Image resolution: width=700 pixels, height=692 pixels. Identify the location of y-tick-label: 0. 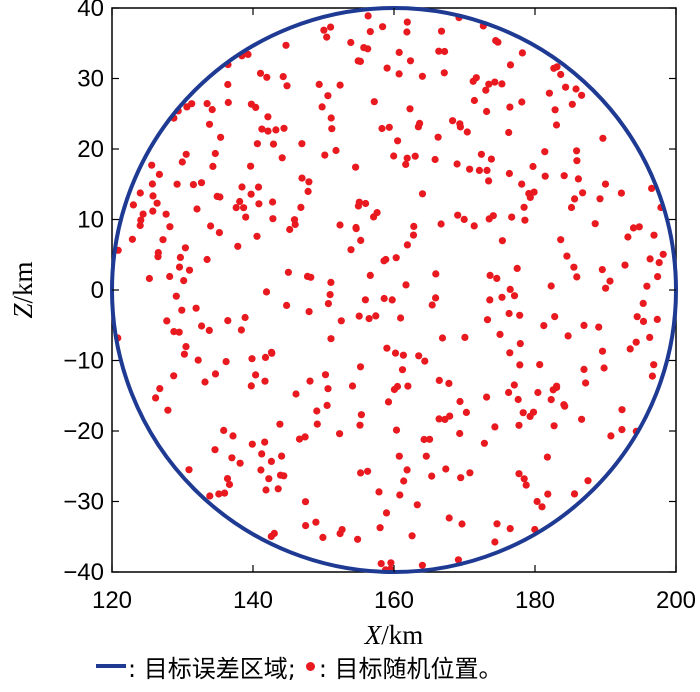
(97, 290).